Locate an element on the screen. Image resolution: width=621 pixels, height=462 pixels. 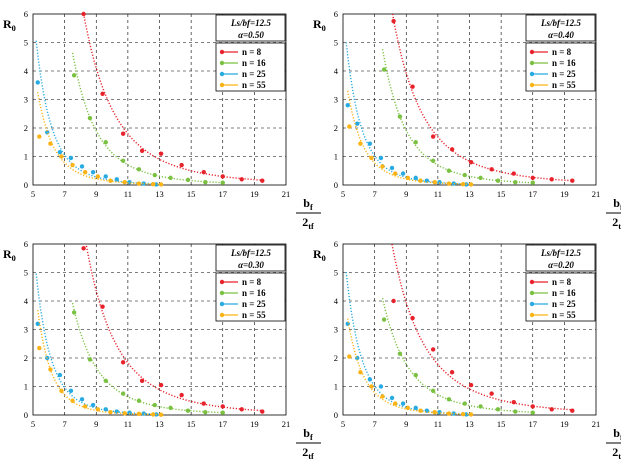
x-tick-label: 5 is located at coordinates (343, 424).